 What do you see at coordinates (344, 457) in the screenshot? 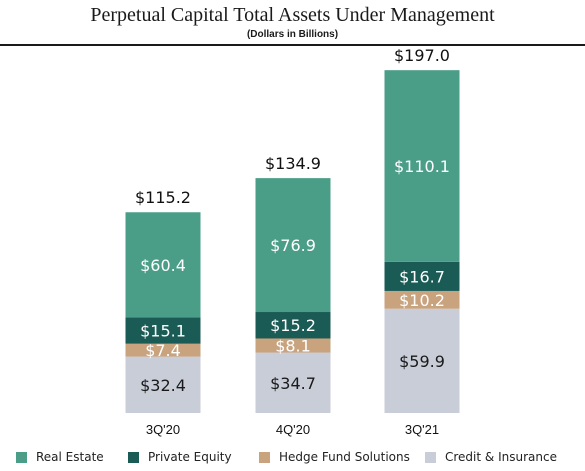
I see `legend-label: Hedge Fund Solutions` at bounding box center [344, 457].